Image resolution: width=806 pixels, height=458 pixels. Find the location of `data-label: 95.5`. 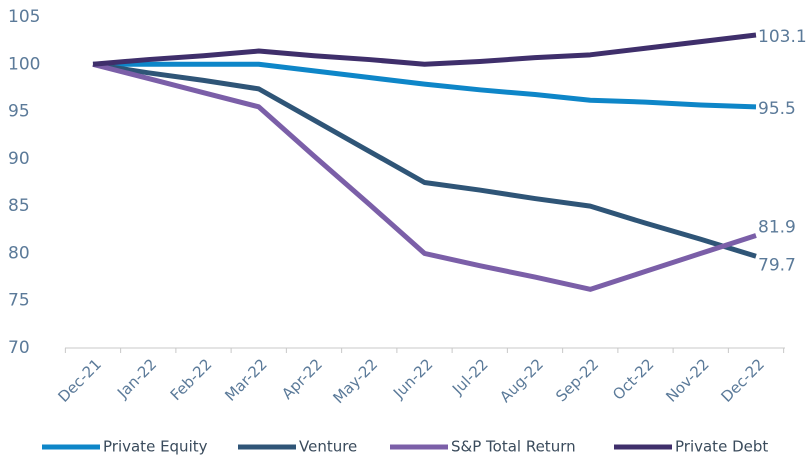

data-label: 95.5 is located at coordinates (777, 109).